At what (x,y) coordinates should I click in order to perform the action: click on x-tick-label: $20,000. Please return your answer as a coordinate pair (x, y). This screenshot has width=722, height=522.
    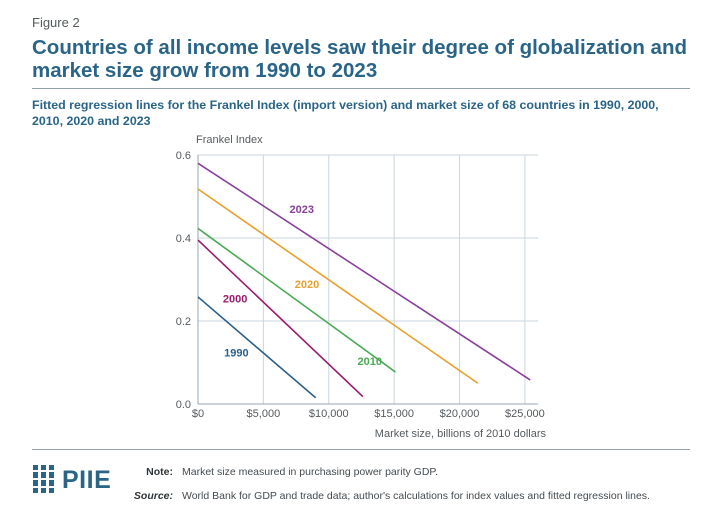
    Looking at the image, I should click on (460, 414).